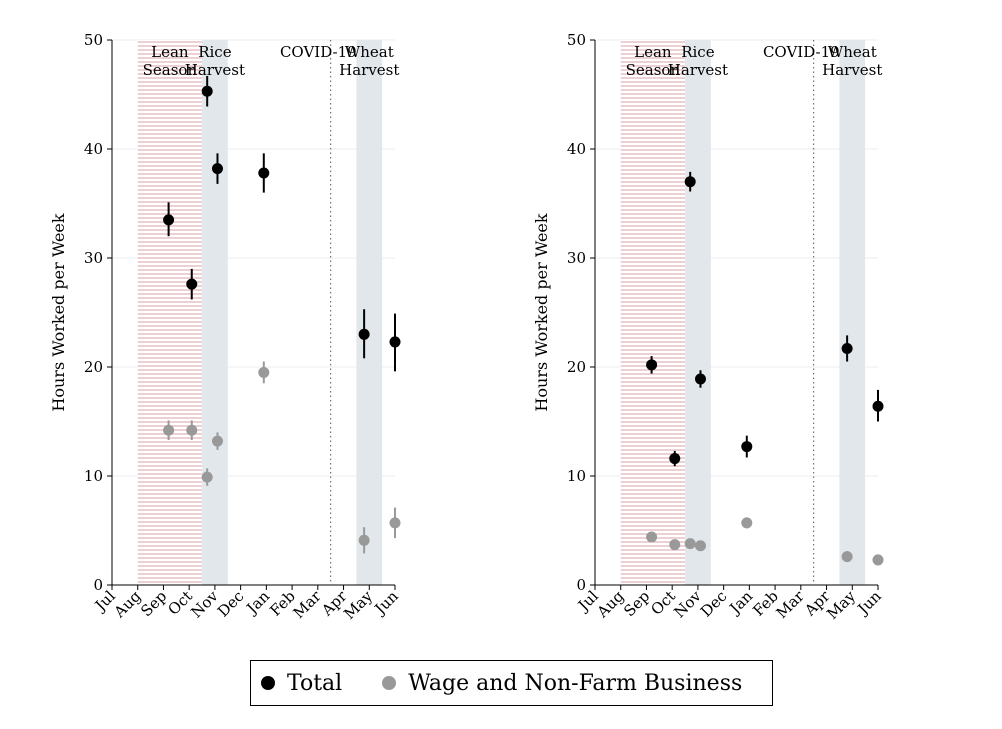 The height and width of the screenshot is (729, 1002). I want to click on legend-label-total: Total, so click(315, 683).